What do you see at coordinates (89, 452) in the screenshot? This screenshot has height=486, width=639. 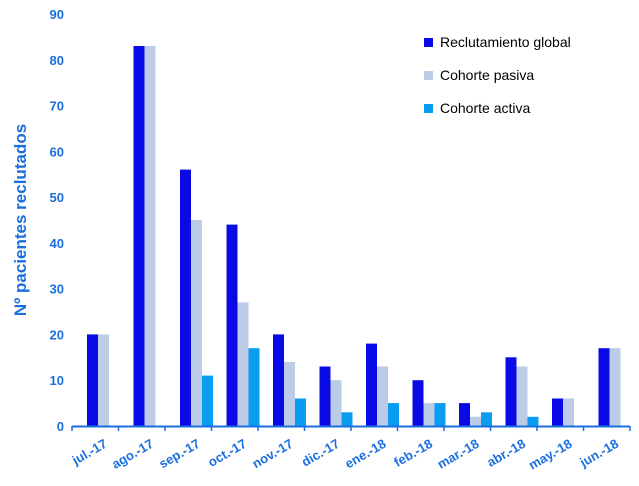 I see `x-tick-label: jul.-17` at bounding box center [89, 452].